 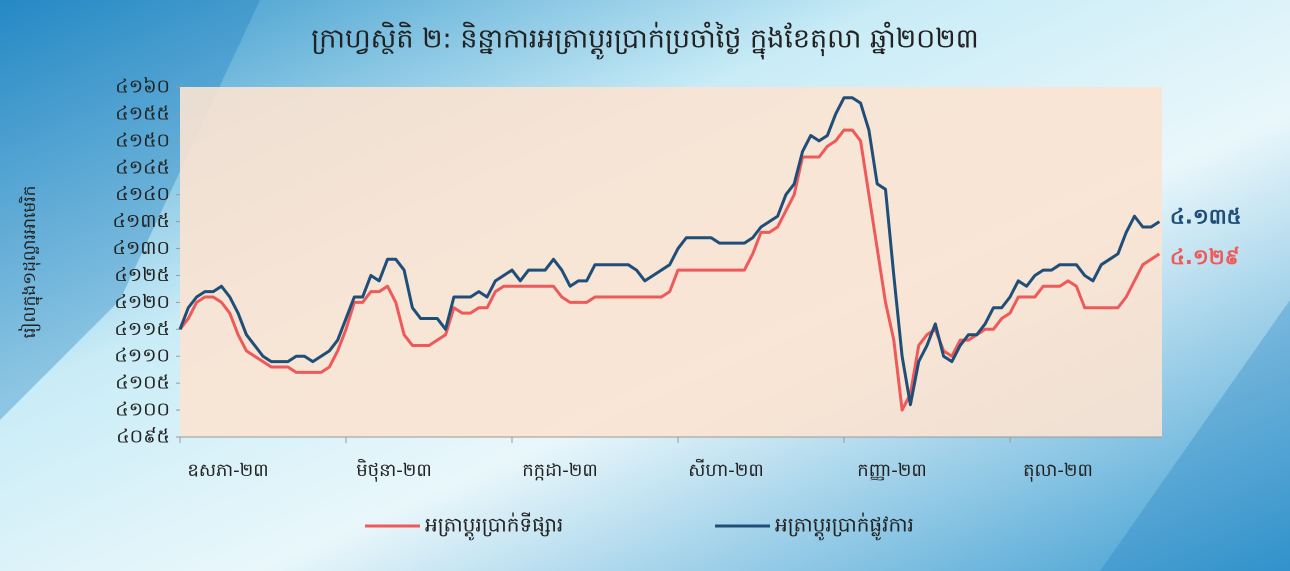 What do you see at coordinates (141, 221) in the screenshot?
I see `y-tick-label: ៤១៣៥` at bounding box center [141, 221].